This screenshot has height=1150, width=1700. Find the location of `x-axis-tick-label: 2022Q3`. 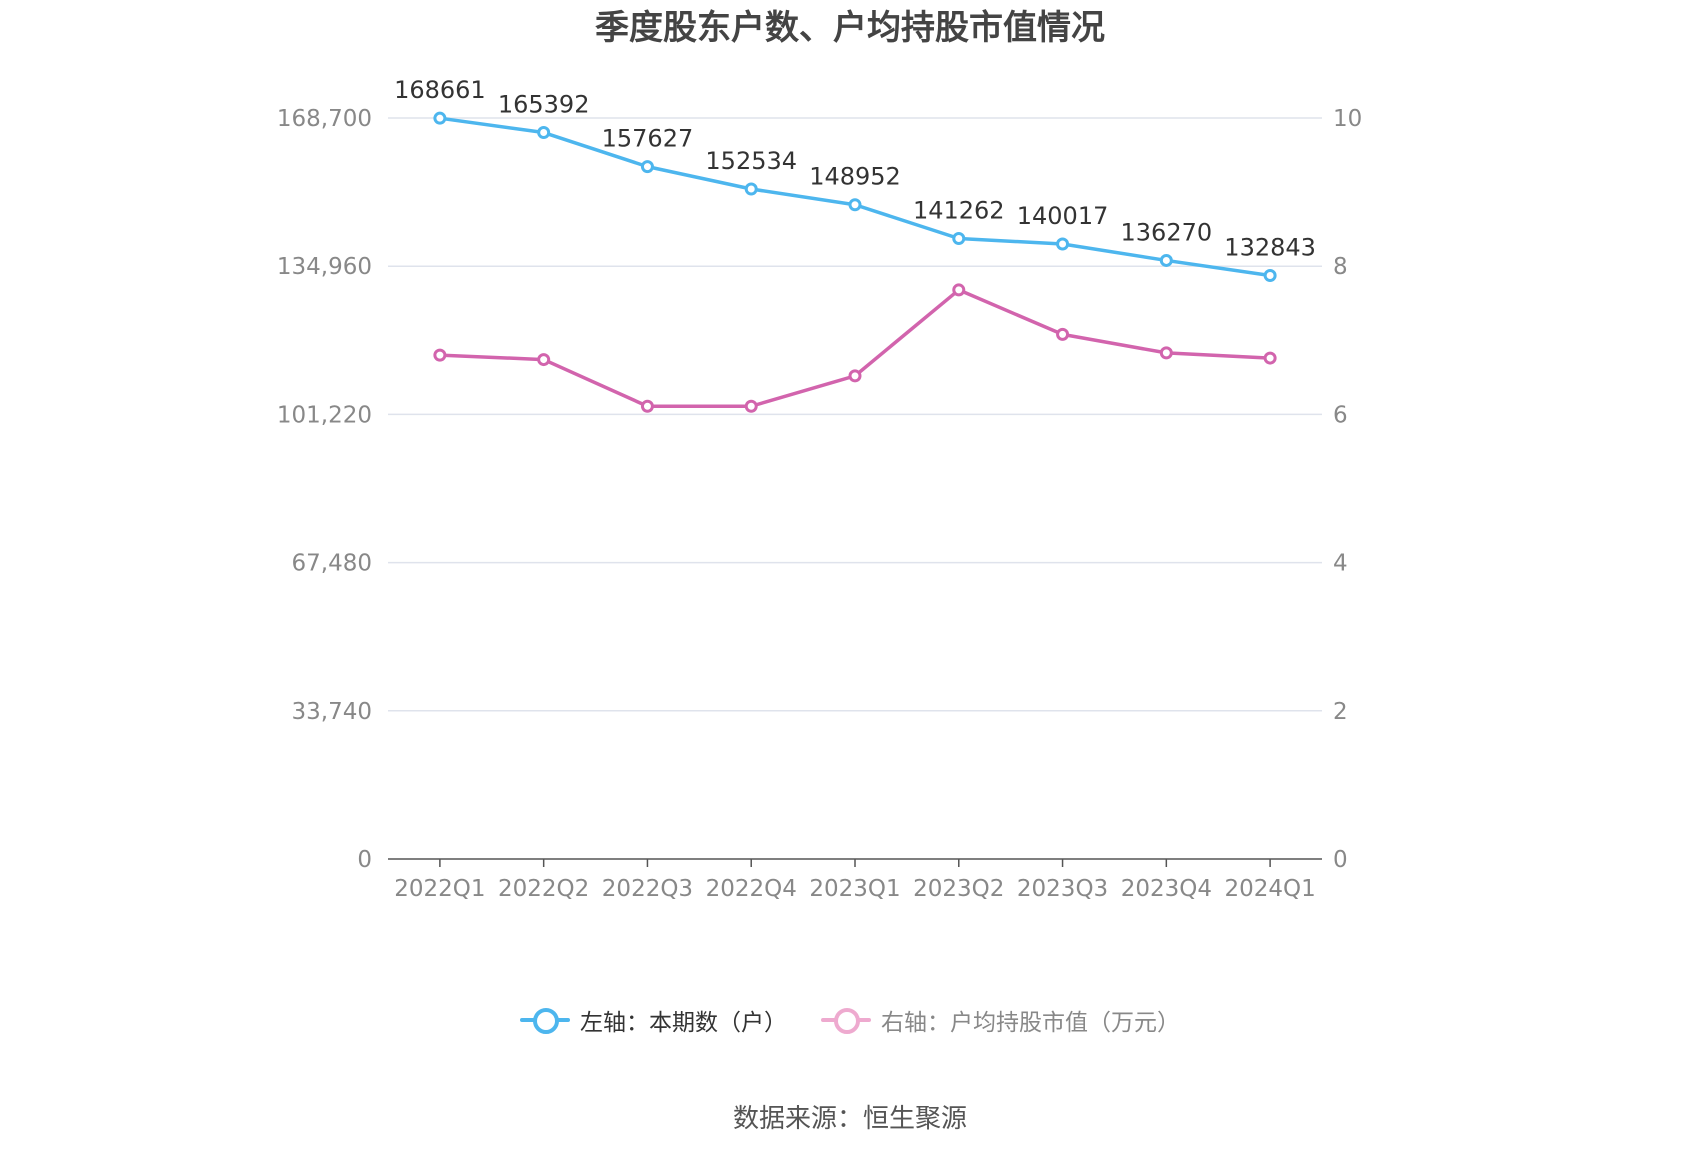

x-axis-tick-label: 2022Q3 is located at coordinates (647, 889).